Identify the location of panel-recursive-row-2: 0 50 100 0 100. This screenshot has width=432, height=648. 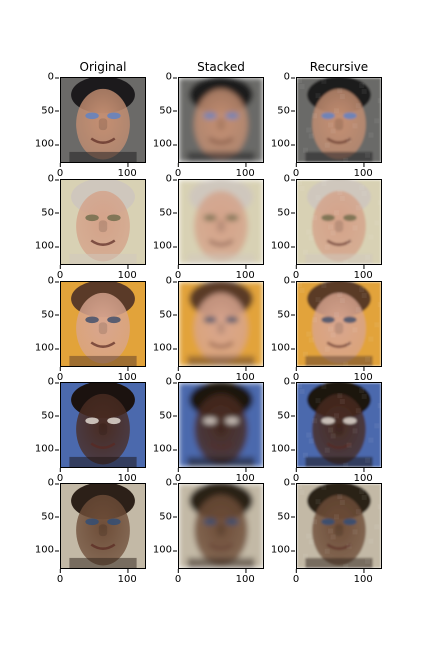
(326, 227).